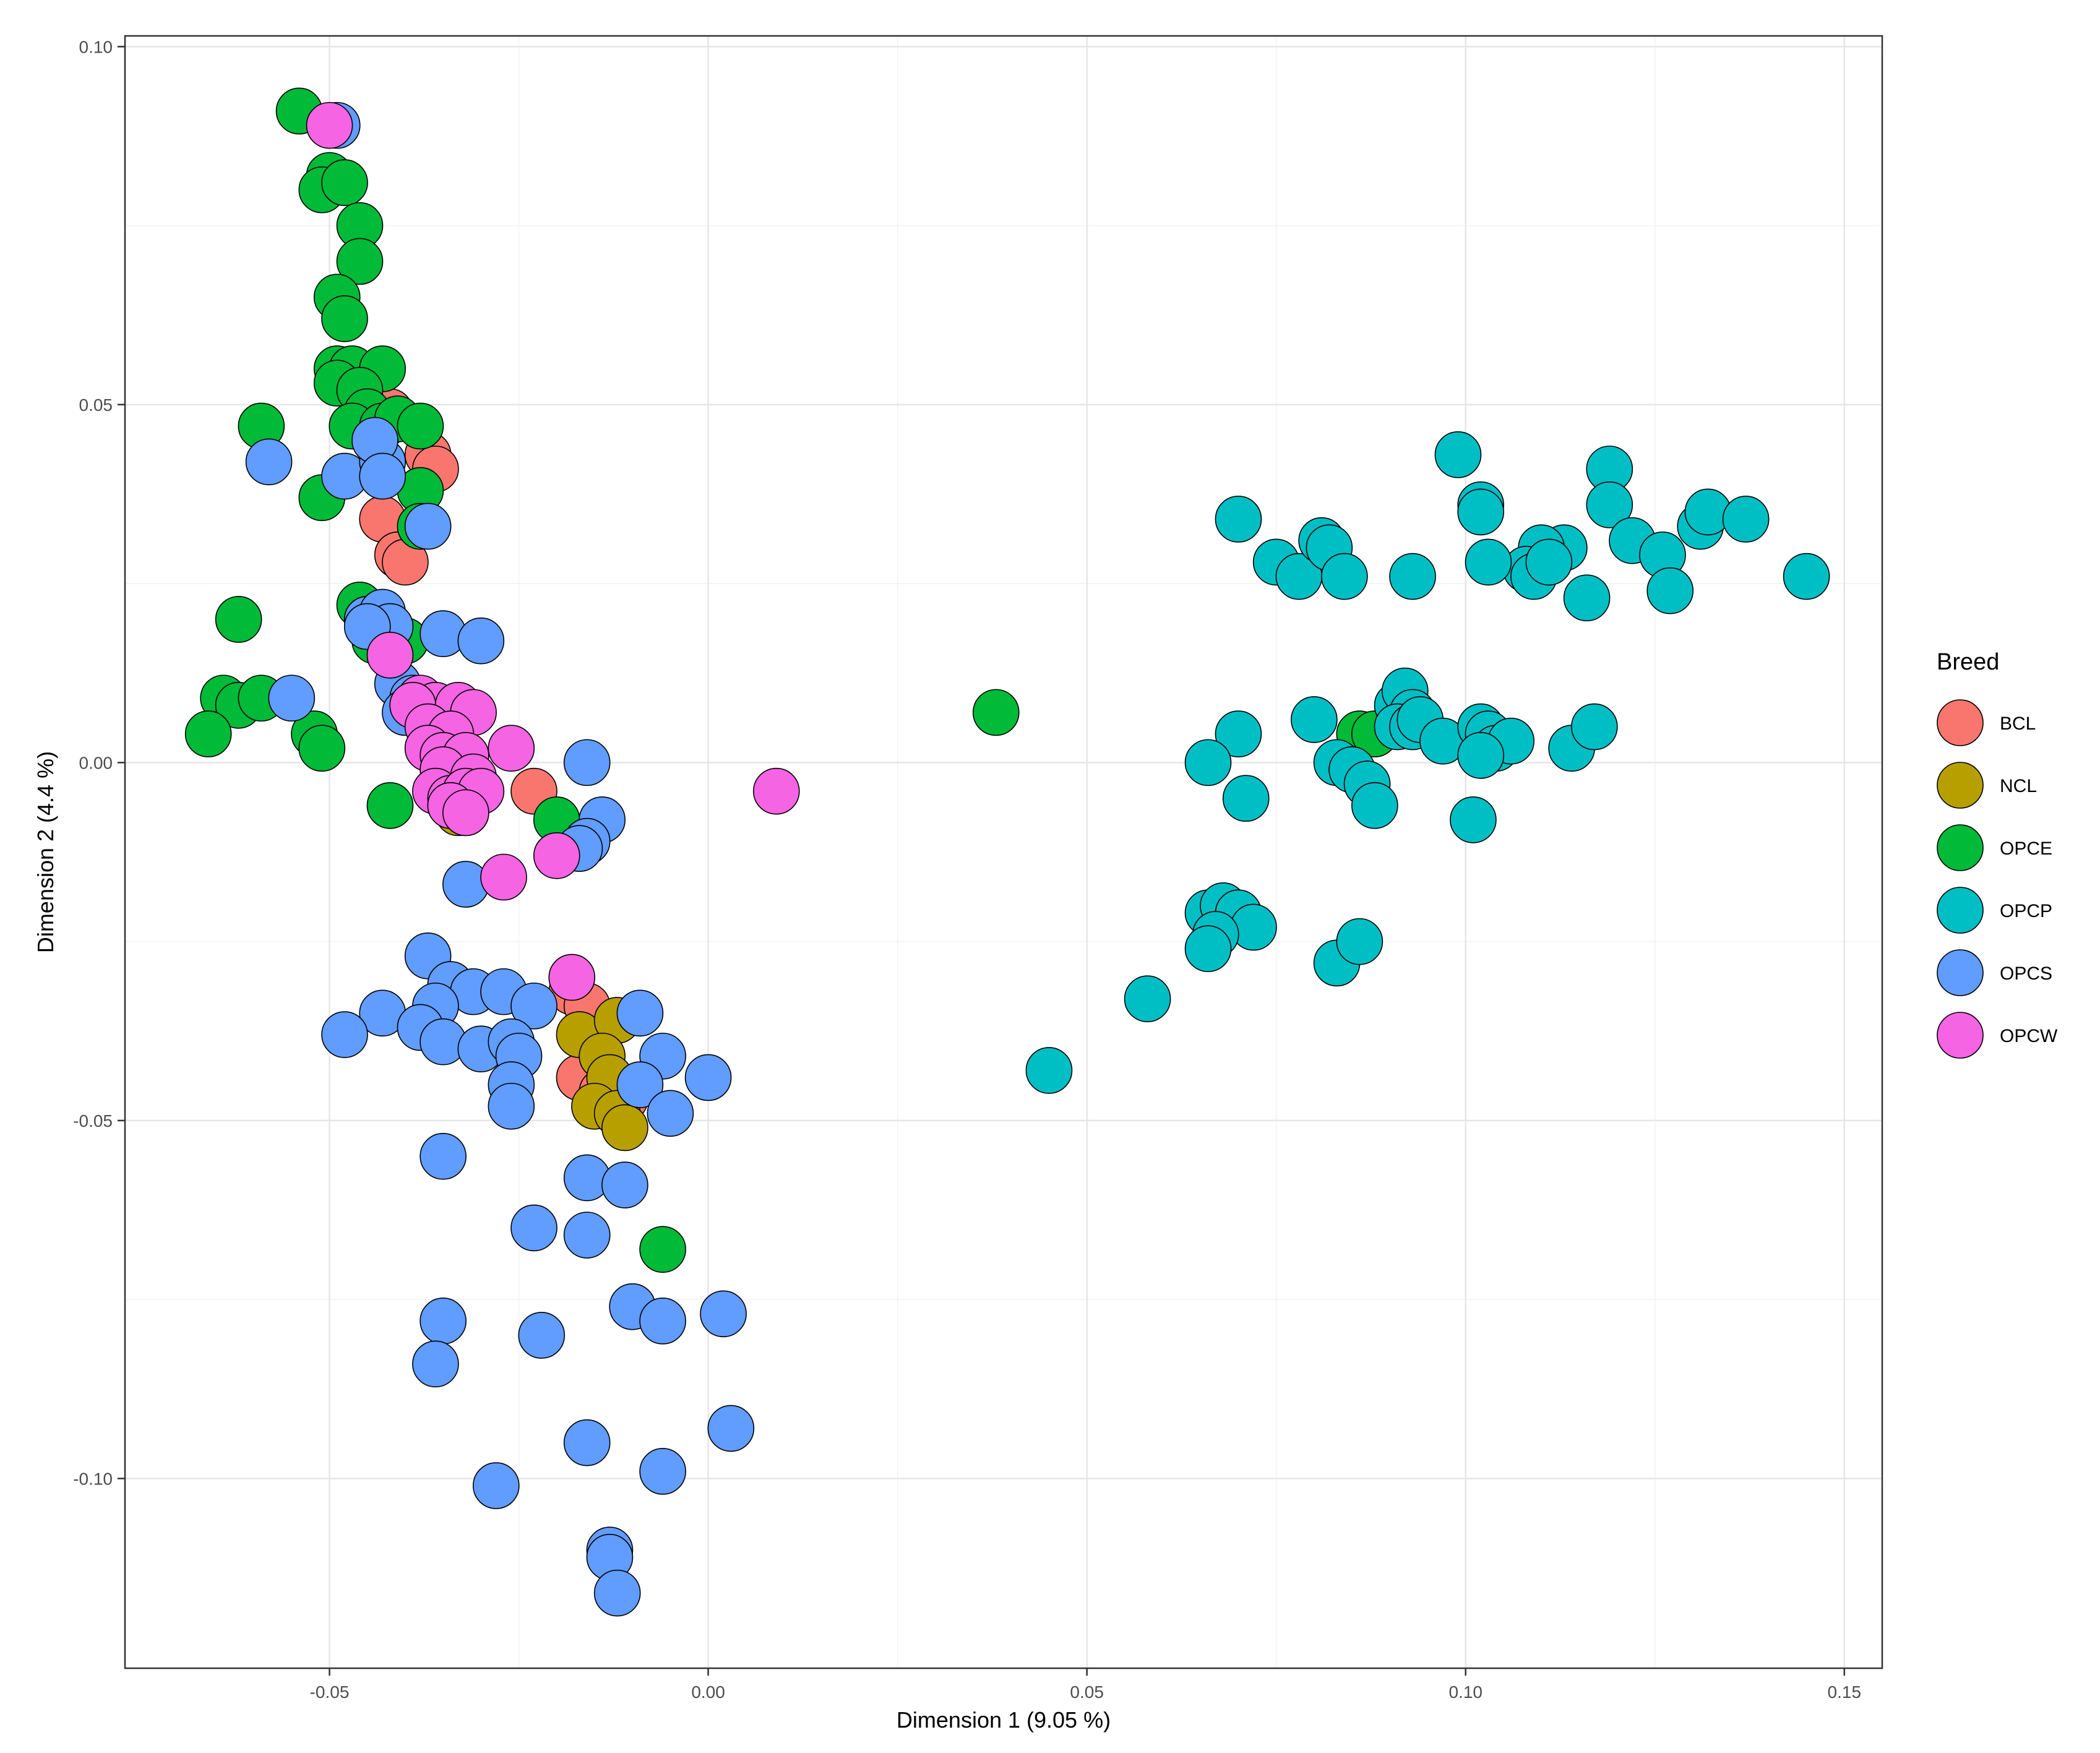 This screenshot has height=1753, width=2100. What do you see at coordinates (1960, 722) in the screenshot?
I see `legend-key-bcl` at bounding box center [1960, 722].